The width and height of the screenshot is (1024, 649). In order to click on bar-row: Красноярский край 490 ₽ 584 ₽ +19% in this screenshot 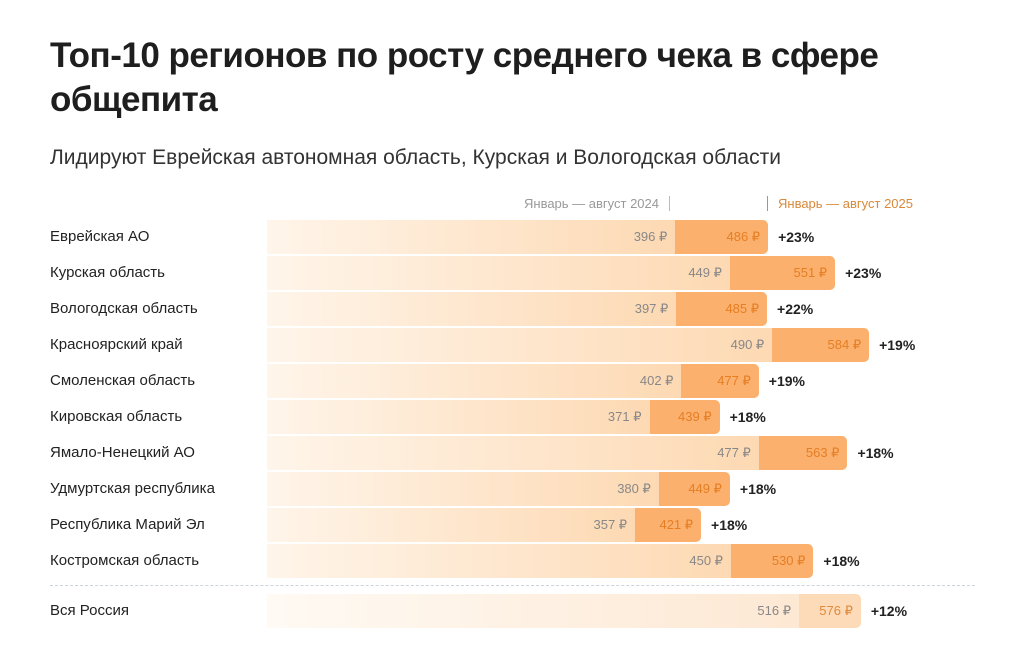, I will do `click(512, 345)`.